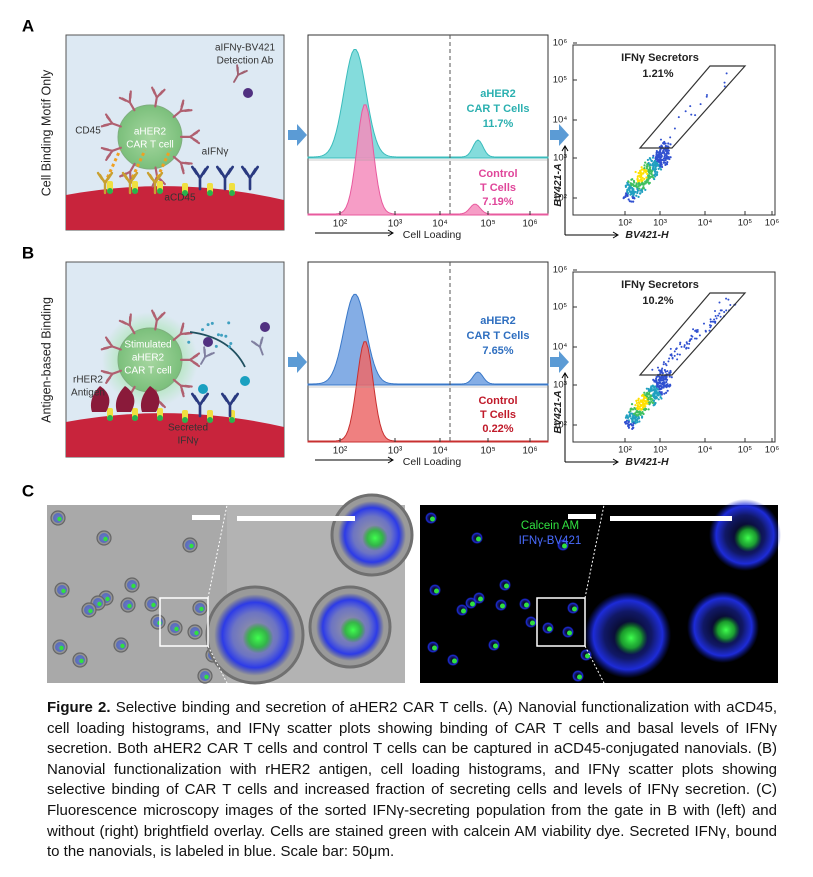  What do you see at coordinates (88, 131) in the screenshot?
I see `schematic-label: CD45` at bounding box center [88, 131].